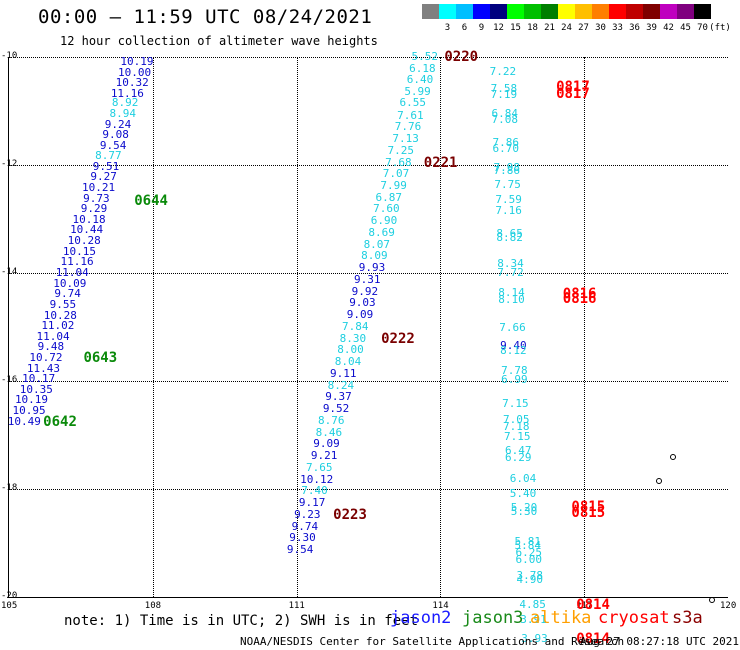 This screenshot has height=650, width=740. I want to click on wave-height-point: 11.04, so click(53, 336).